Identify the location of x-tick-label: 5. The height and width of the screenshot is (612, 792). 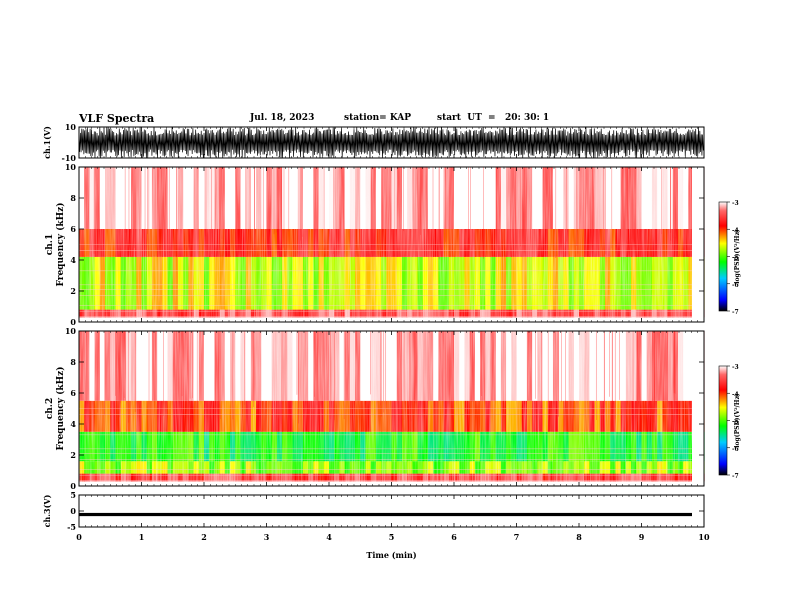
(392, 537).